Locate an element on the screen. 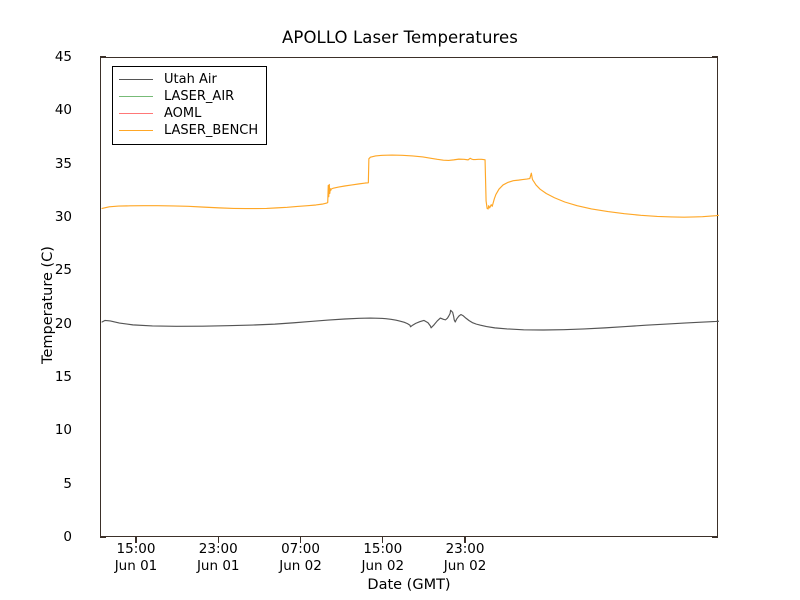  y-axis-tick-label: 5 is located at coordinates (67, 483).